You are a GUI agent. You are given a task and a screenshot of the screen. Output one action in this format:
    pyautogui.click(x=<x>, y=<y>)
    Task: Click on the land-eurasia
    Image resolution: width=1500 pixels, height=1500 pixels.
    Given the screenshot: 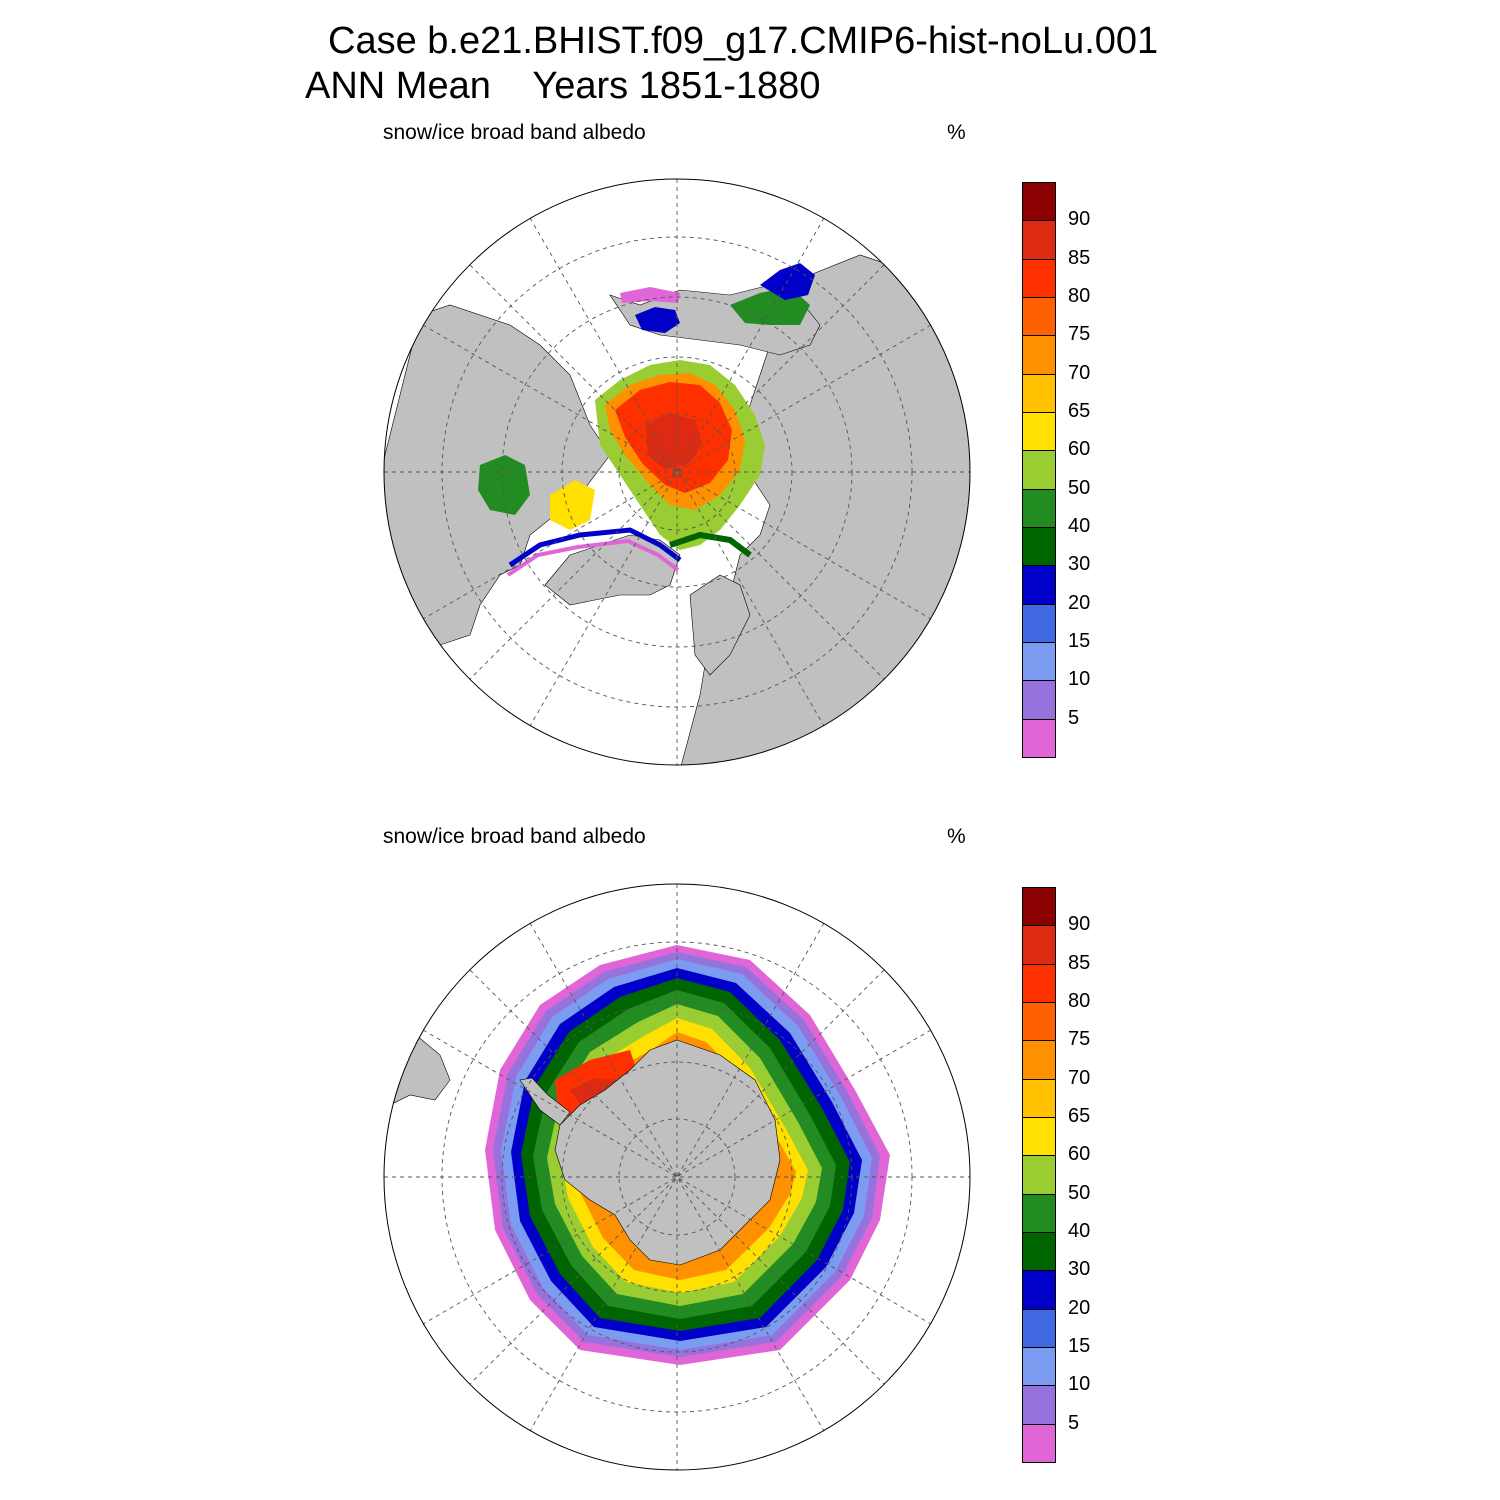 What is the action you would take?
    pyautogui.click(x=824, y=509)
    